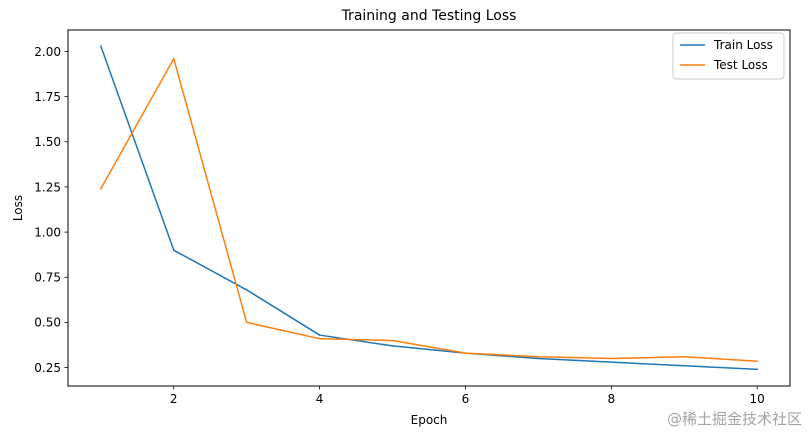 The height and width of the screenshot is (437, 808). What do you see at coordinates (47, 52) in the screenshot?
I see `y-tick-label: 2.00` at bounding box center [47, 52].